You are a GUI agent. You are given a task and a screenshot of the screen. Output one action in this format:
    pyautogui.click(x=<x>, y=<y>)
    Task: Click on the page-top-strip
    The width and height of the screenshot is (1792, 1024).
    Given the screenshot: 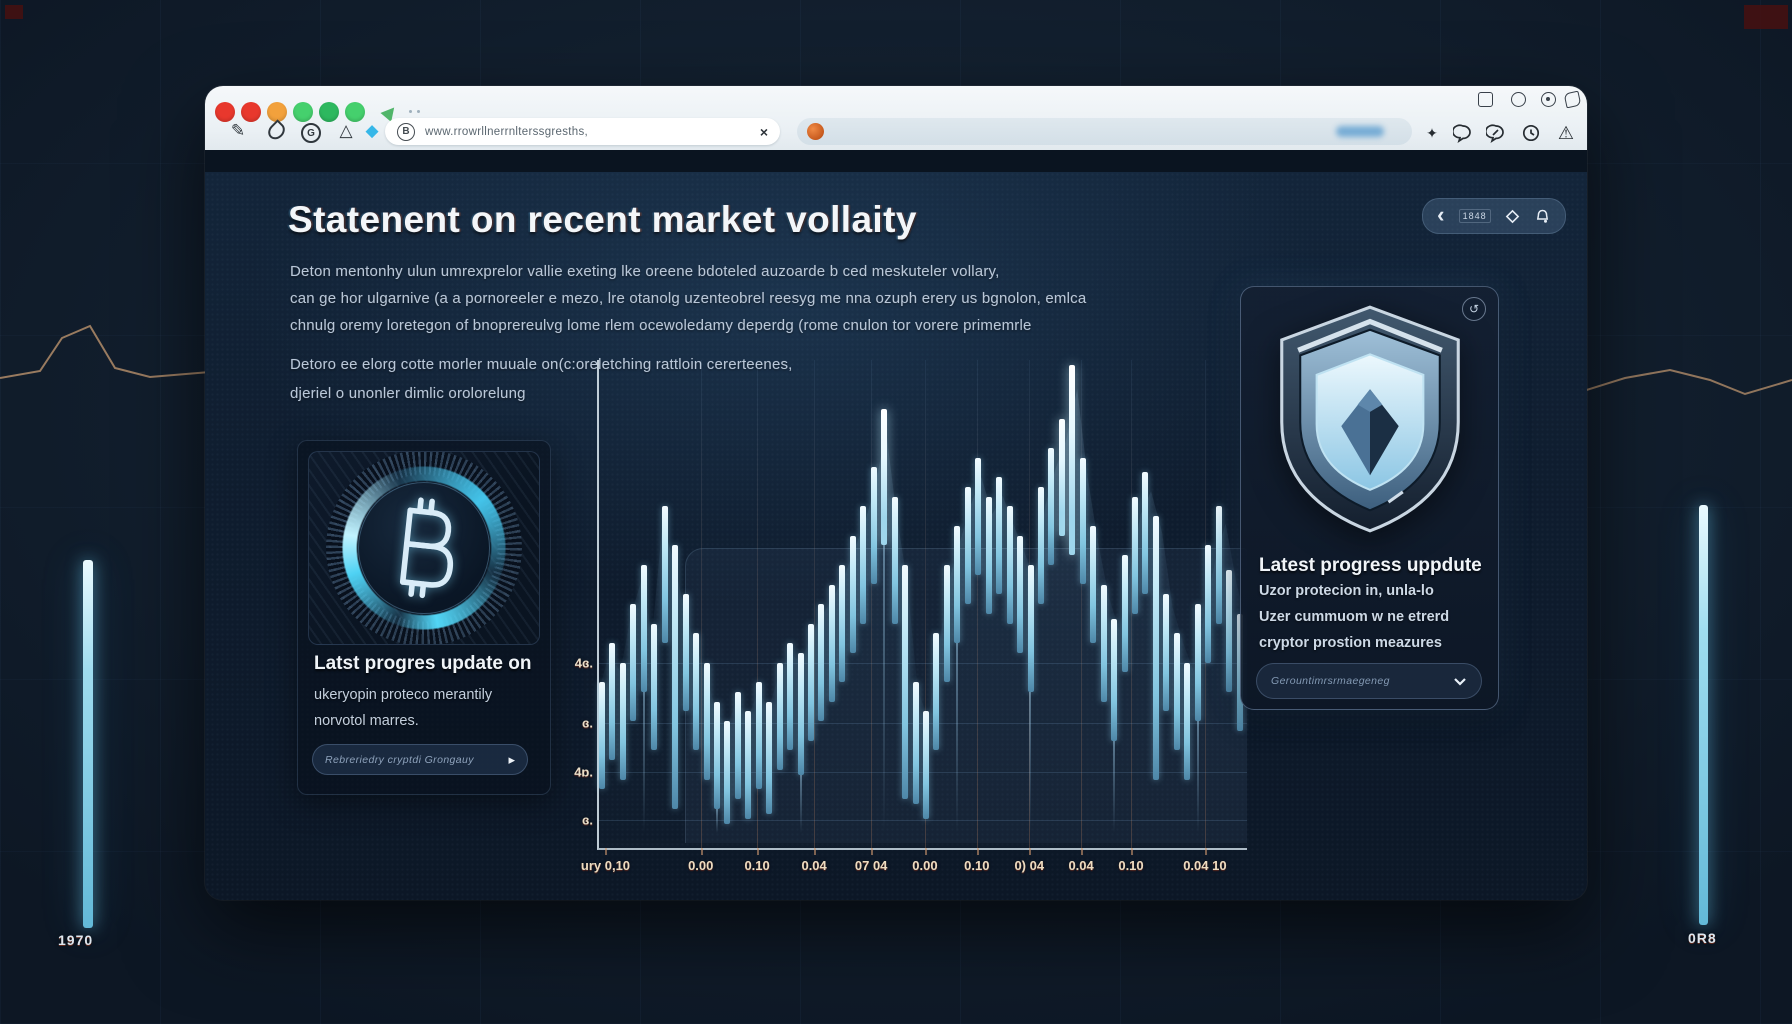 What is the action you would take?
    pyautogui.click(x=896, y=162)
    